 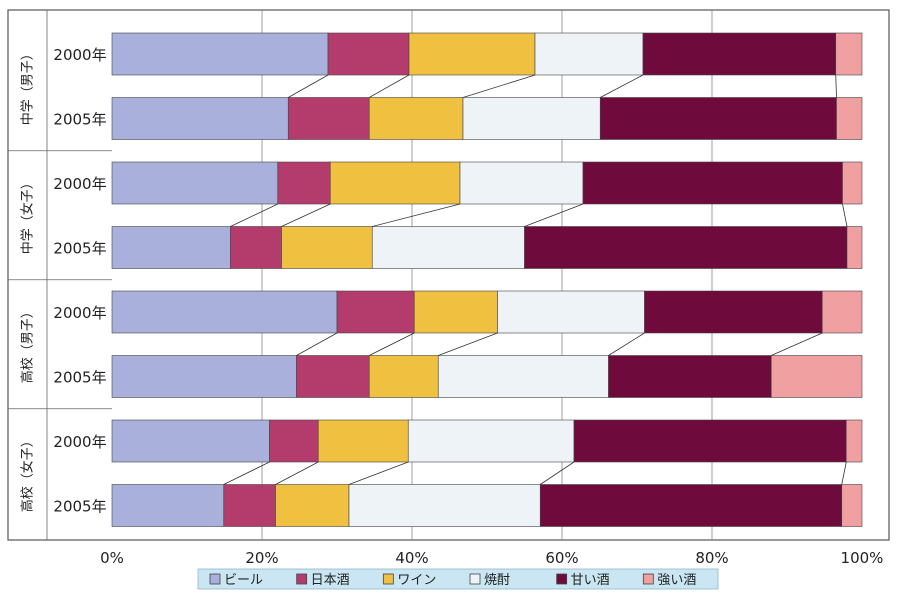 I want to click on x-tick-label: 60%, so click(x=561, y=558).